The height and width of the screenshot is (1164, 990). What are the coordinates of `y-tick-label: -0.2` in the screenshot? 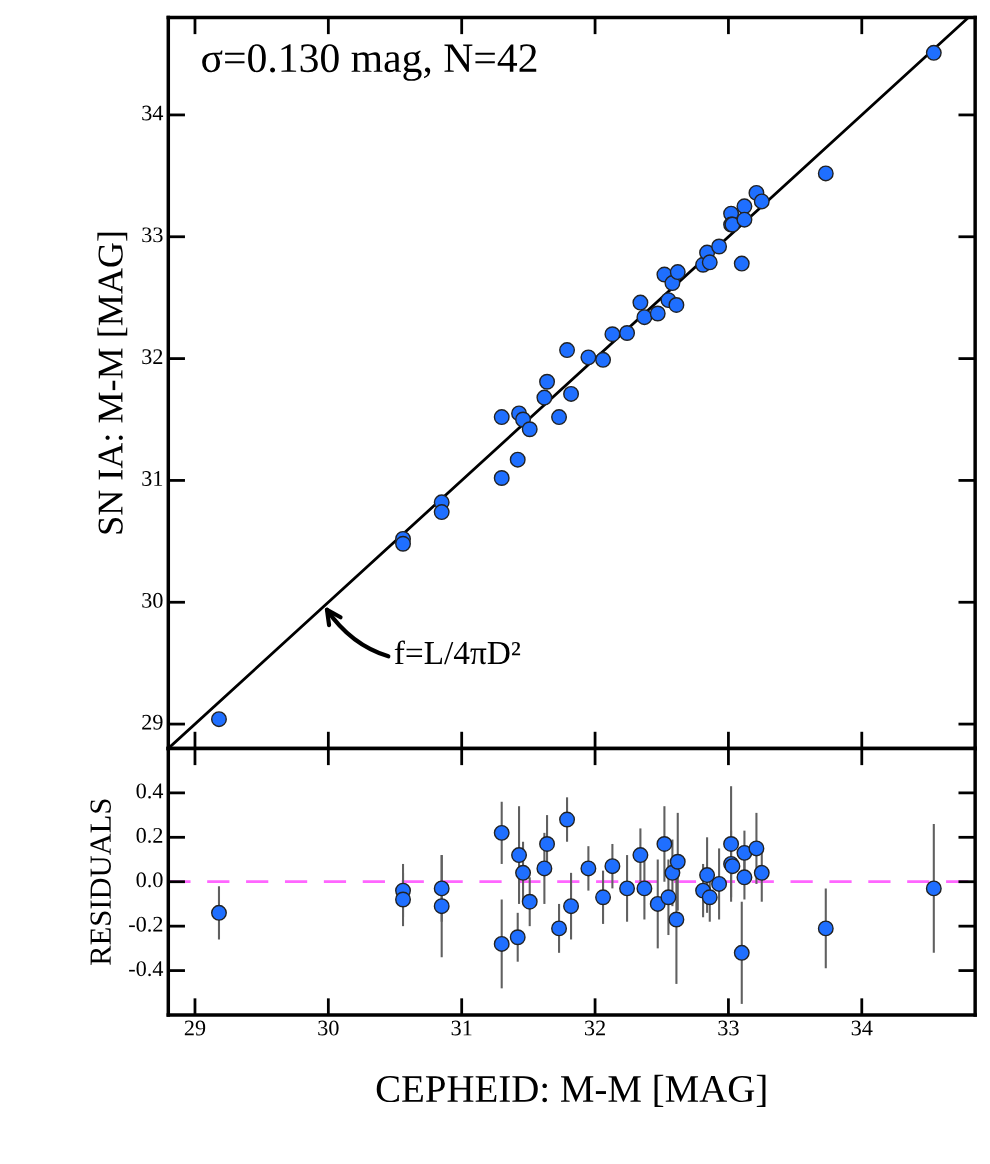 It's located at (146, 924).